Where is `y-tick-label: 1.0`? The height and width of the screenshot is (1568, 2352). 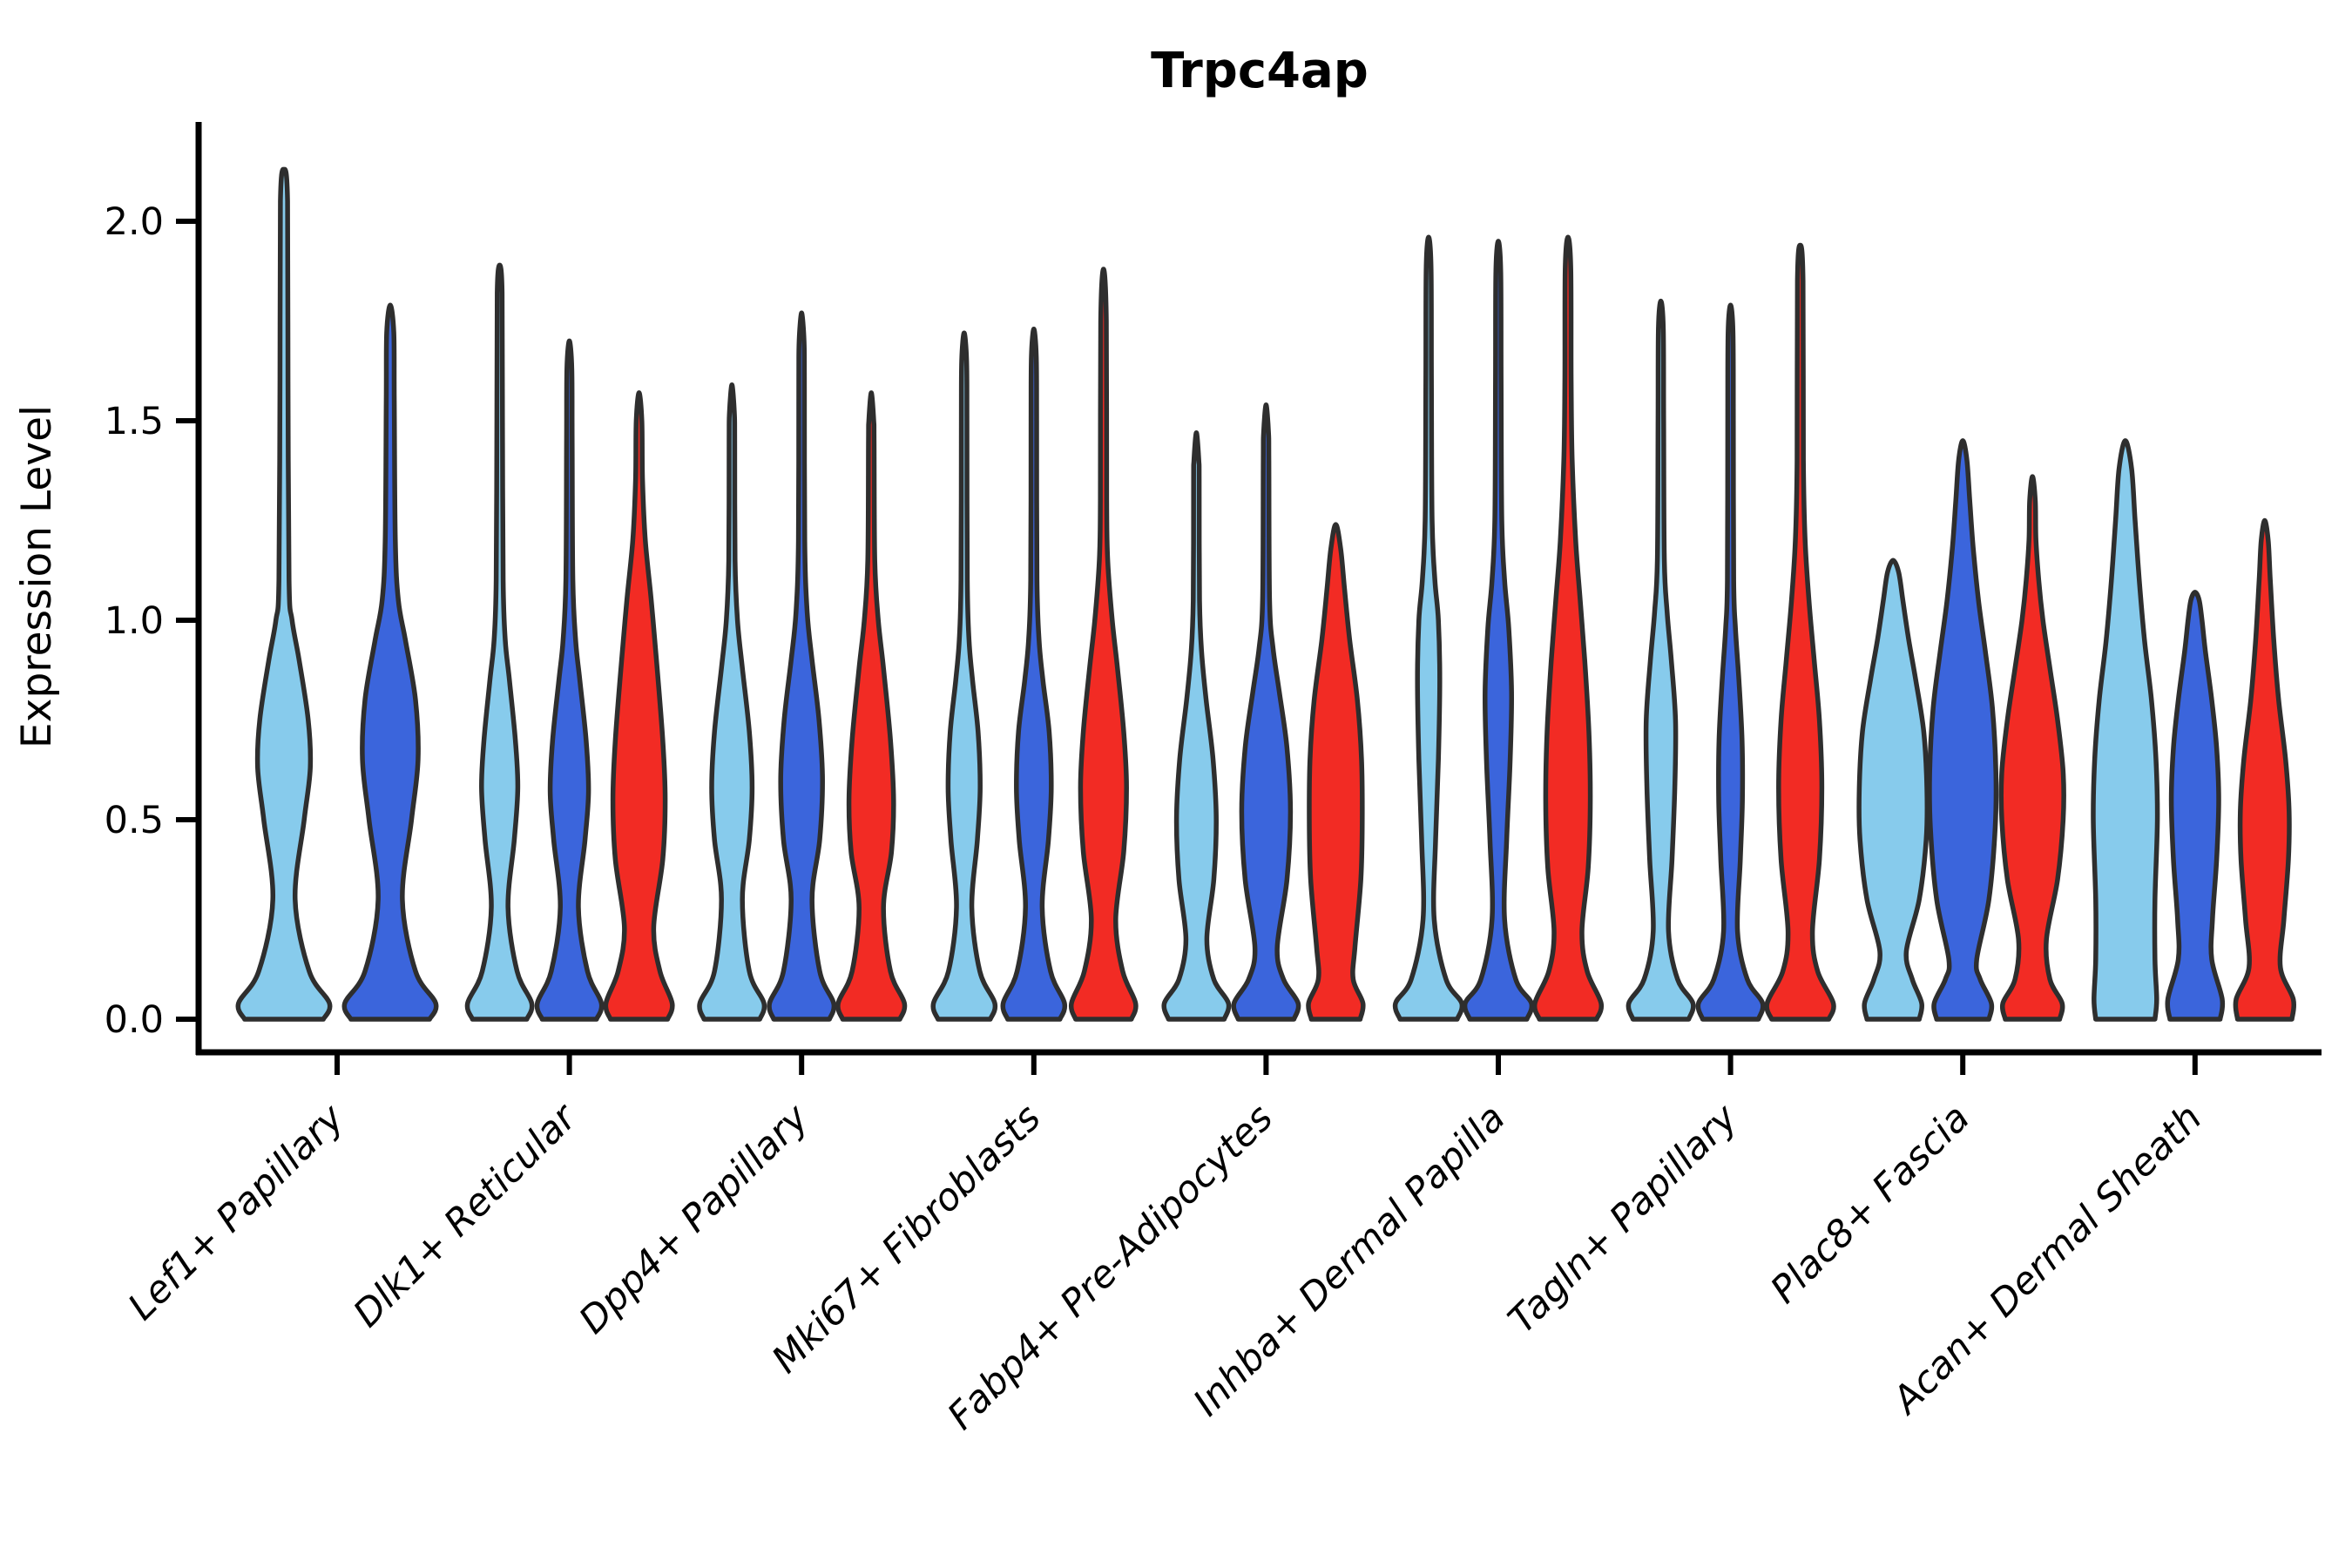 y-tick-label: 1.0 is located at coordinates (134, 621).